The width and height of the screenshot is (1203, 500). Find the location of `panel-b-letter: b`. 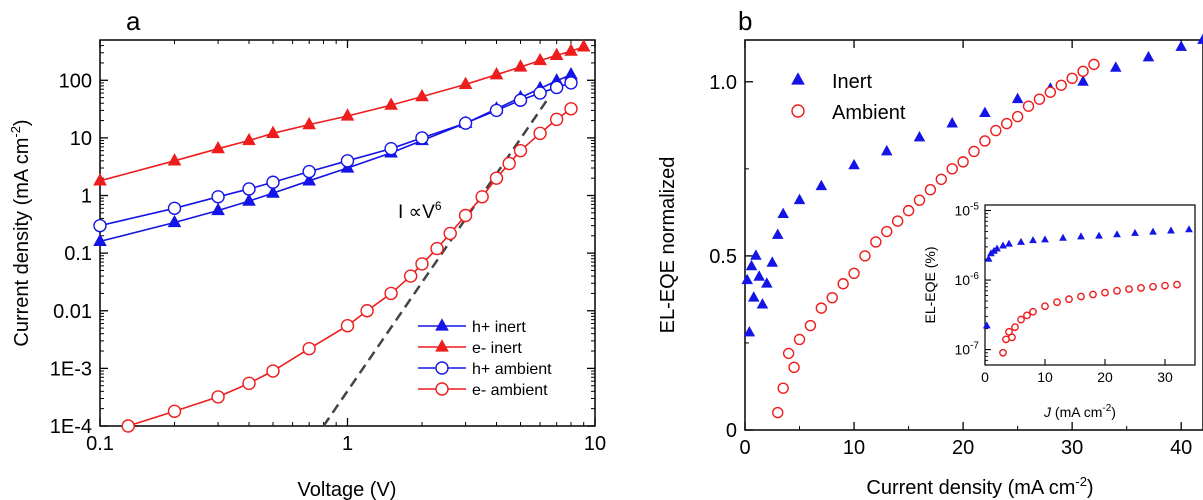

panel-b-letter: b is located at coordinates (745, 21).